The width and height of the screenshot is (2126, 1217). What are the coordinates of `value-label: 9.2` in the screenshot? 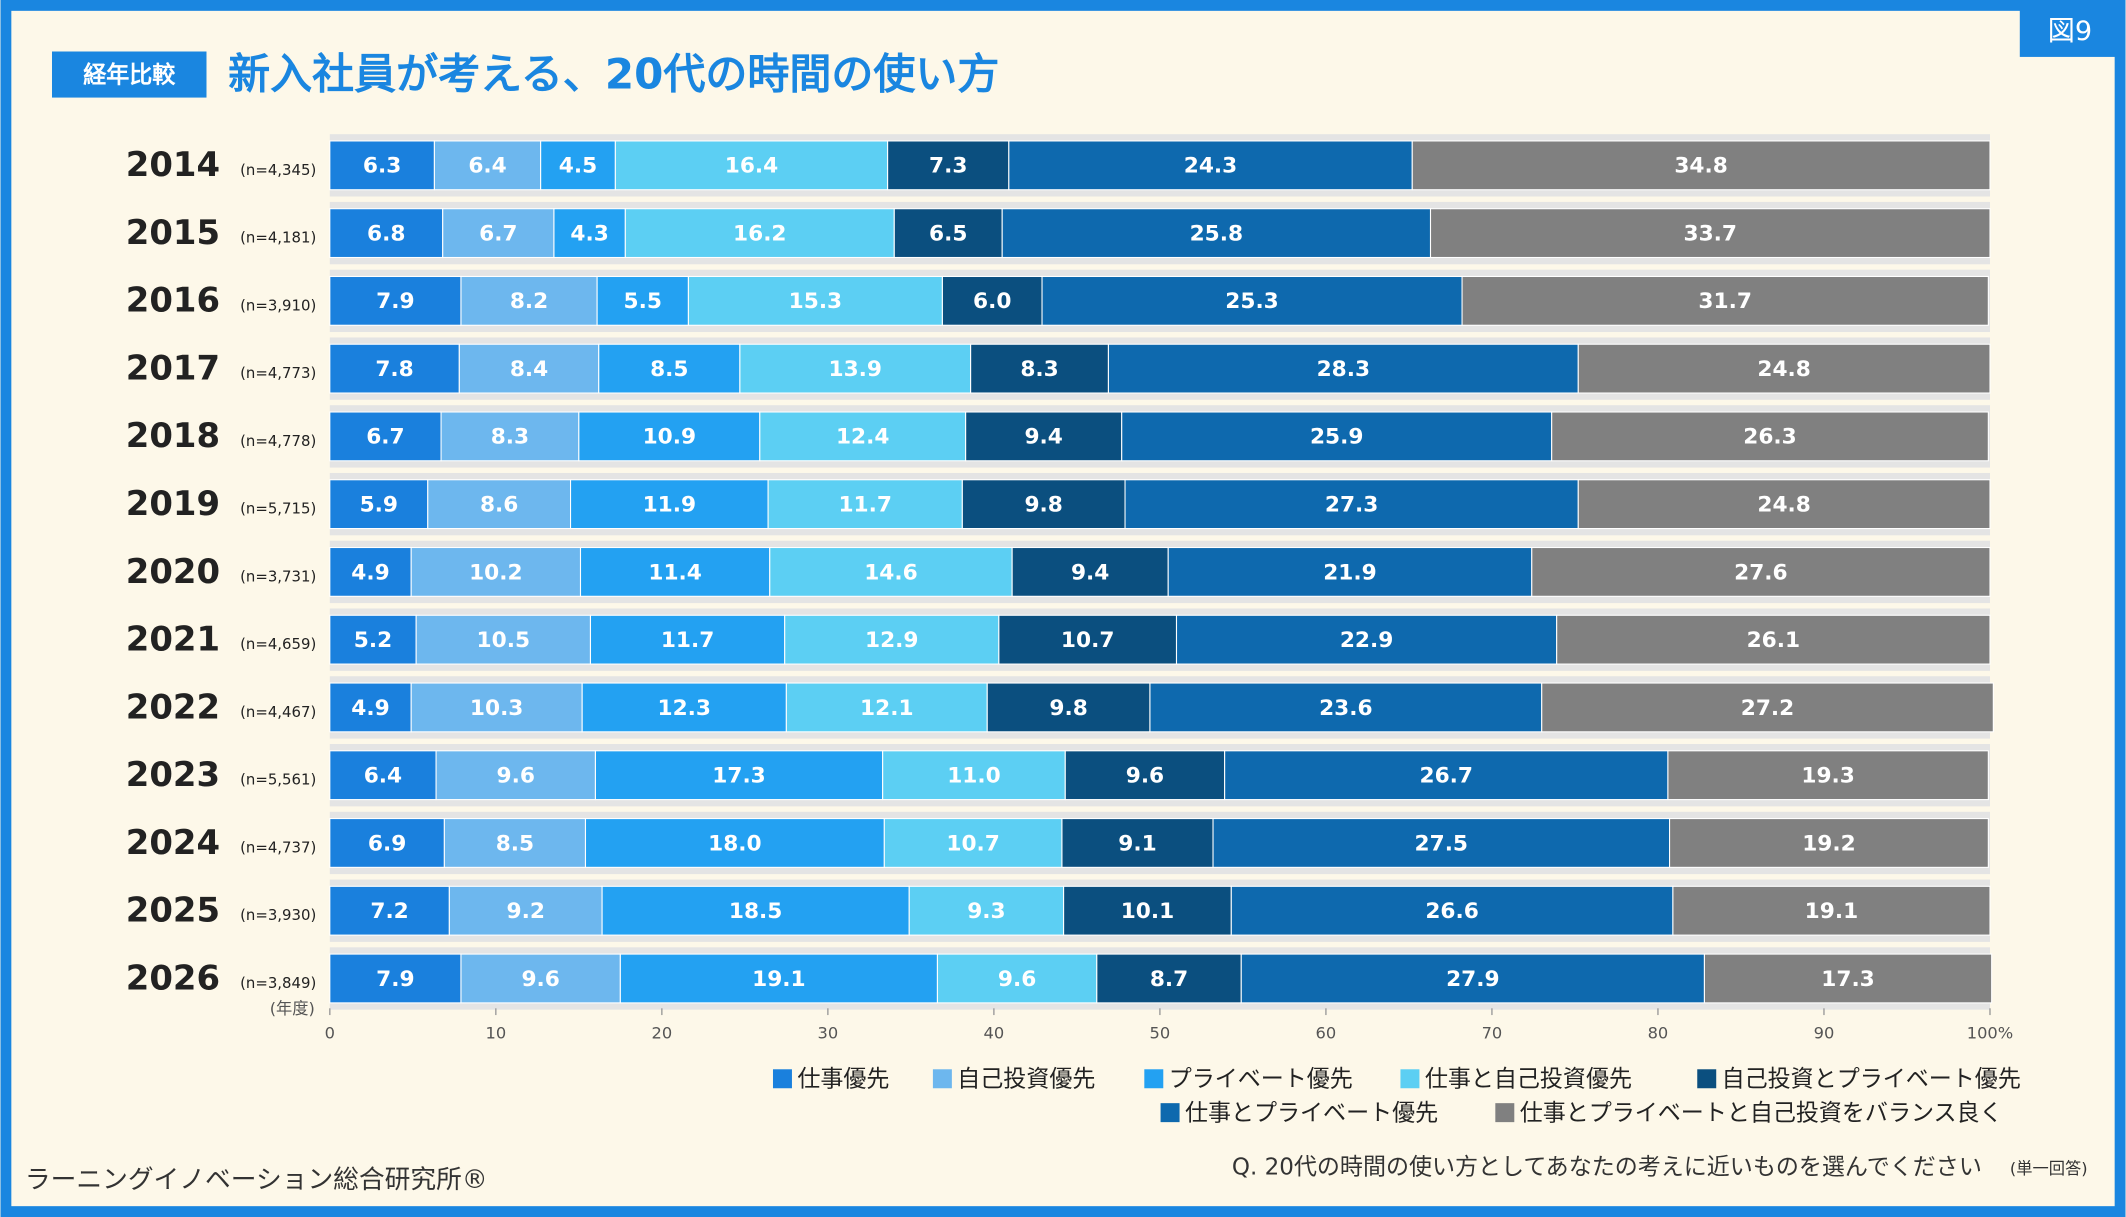 It's located at (526, 911).